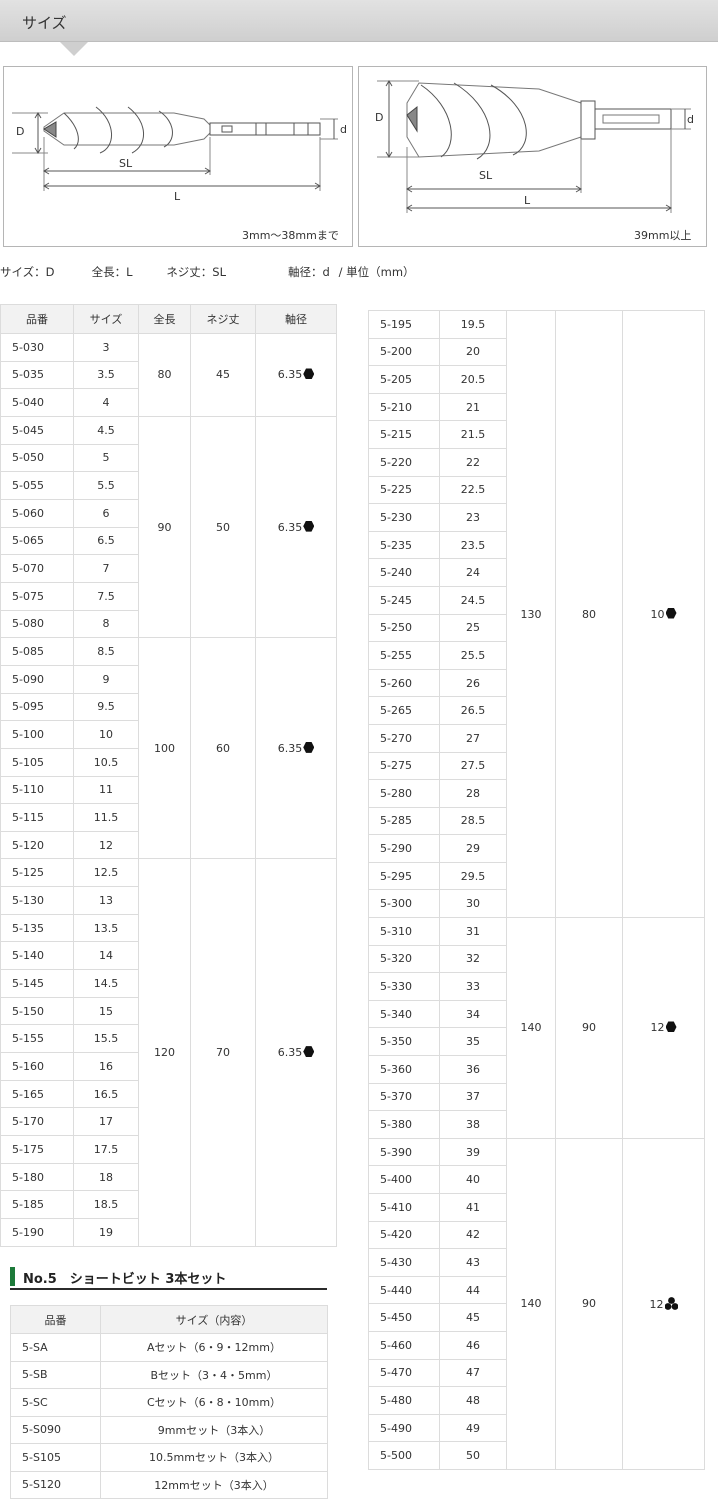  I want to click on header-shaft: 軸径, so click(296, 319).